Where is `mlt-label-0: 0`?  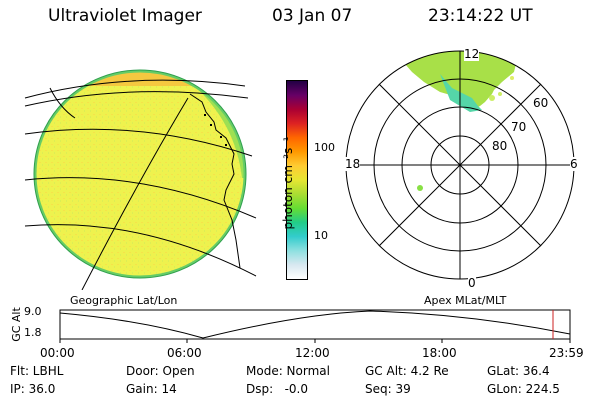
mlt-label-0: 0 is located at coordinates (472, 283).